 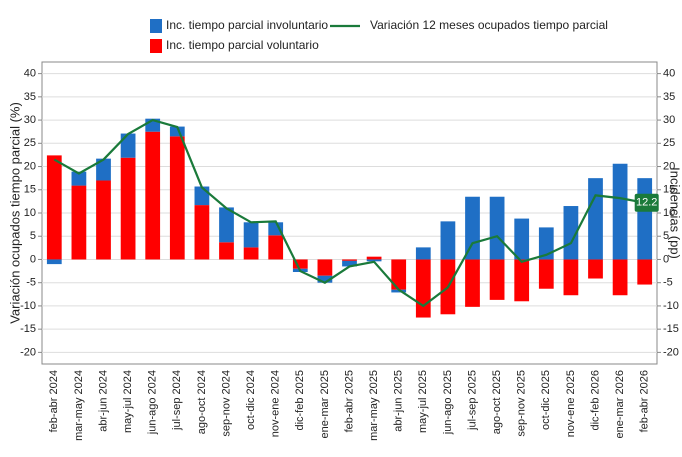 What do you see at coordinates (30, 166) in the screenshot?
I see `y-tick-label: 20` at bounding box center [30, 166].